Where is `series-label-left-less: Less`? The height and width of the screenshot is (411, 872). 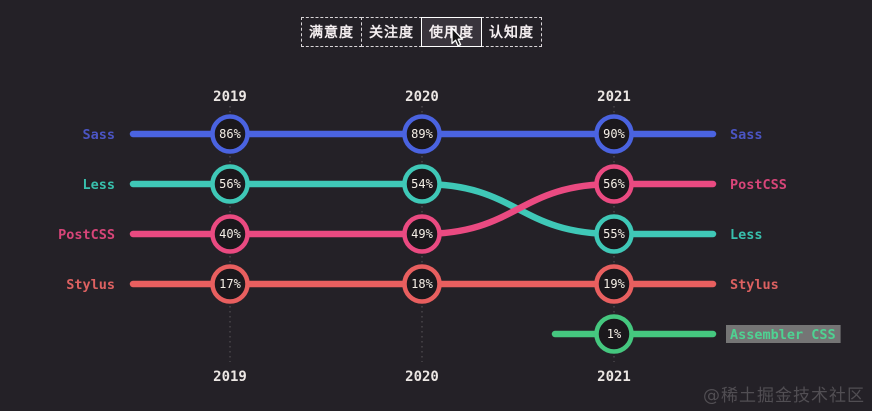 series-label-left-less: Less is located at coordinates (98, 185).